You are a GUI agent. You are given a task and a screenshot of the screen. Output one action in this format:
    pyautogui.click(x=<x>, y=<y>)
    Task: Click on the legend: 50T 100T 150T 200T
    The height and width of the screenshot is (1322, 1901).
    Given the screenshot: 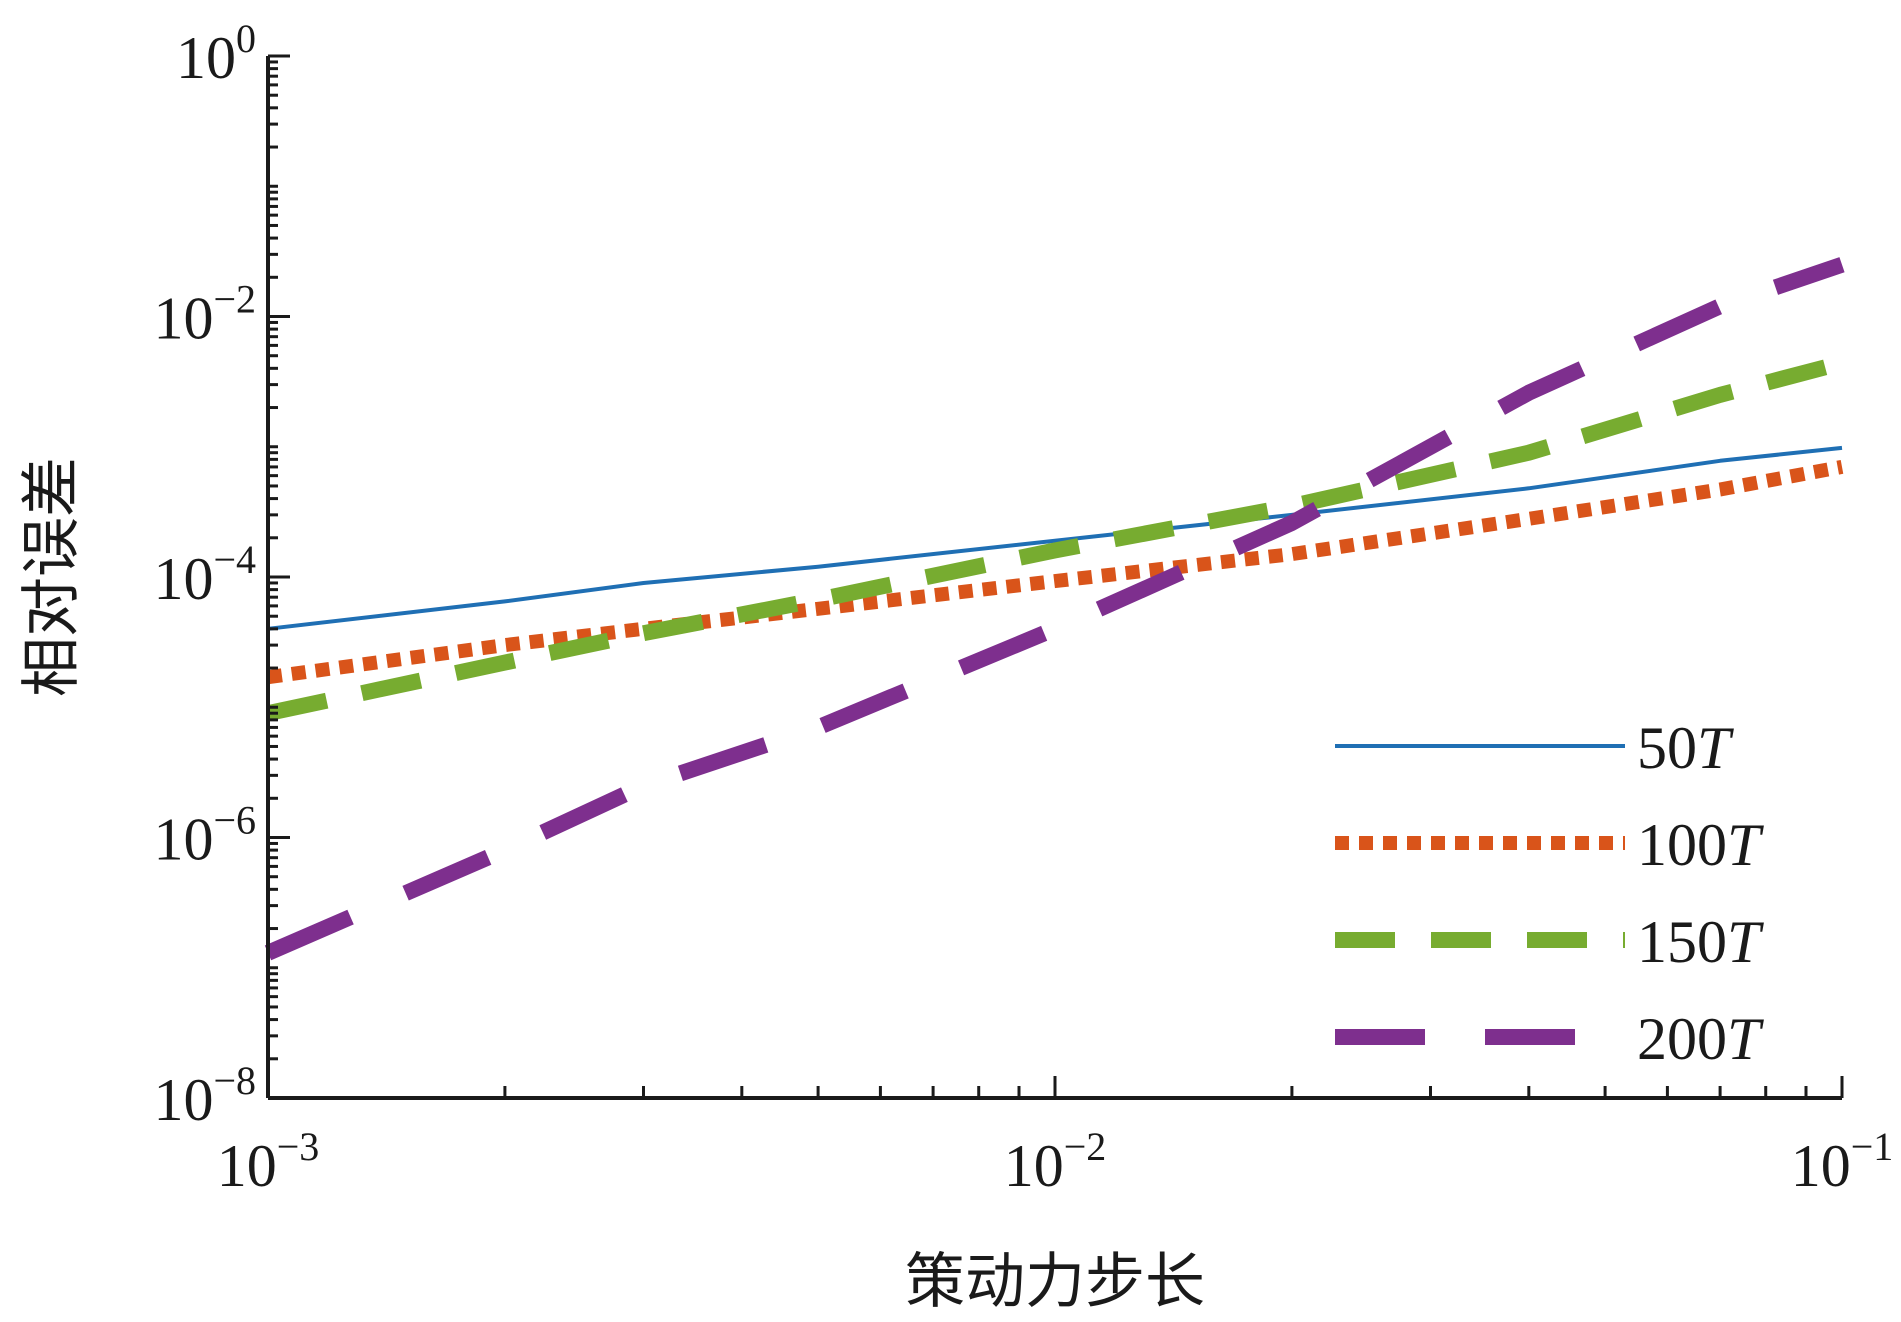 What is the action you would take?
    pyautogui.click(x=1549, y=893)
    